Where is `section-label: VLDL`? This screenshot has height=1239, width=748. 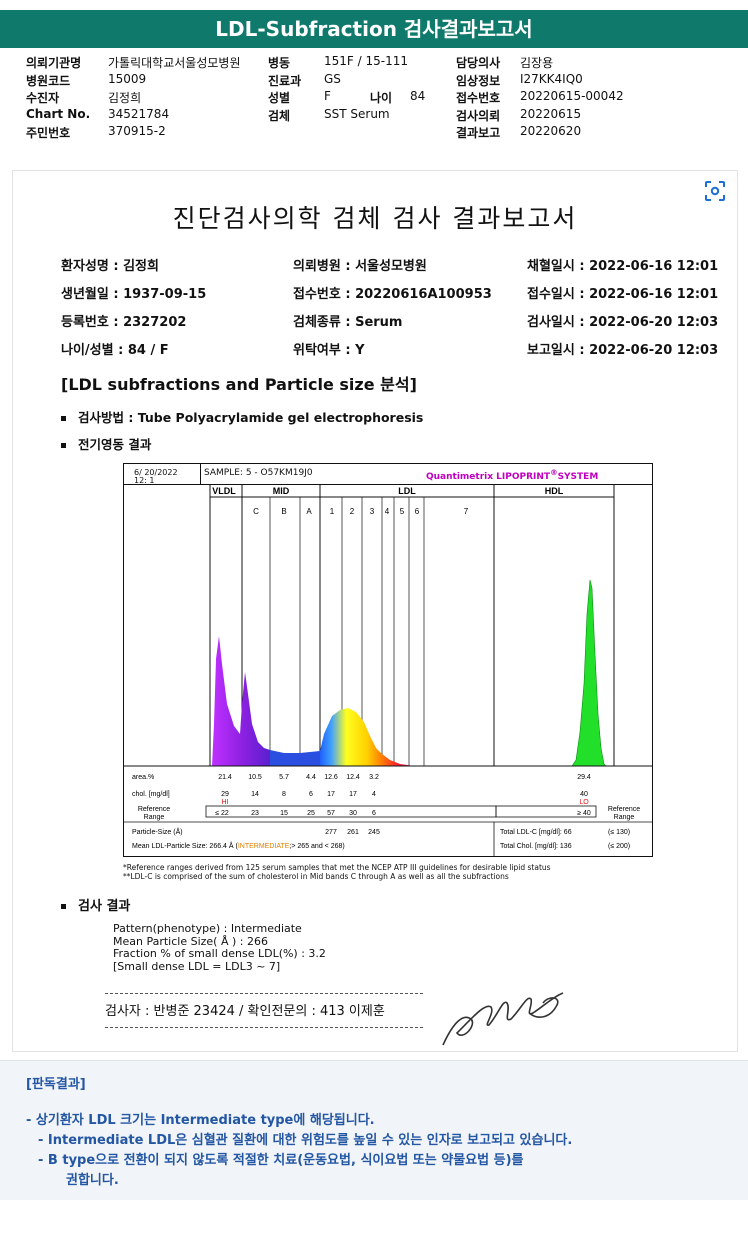 section-label: VLDL is located at coordinates (224, 491).